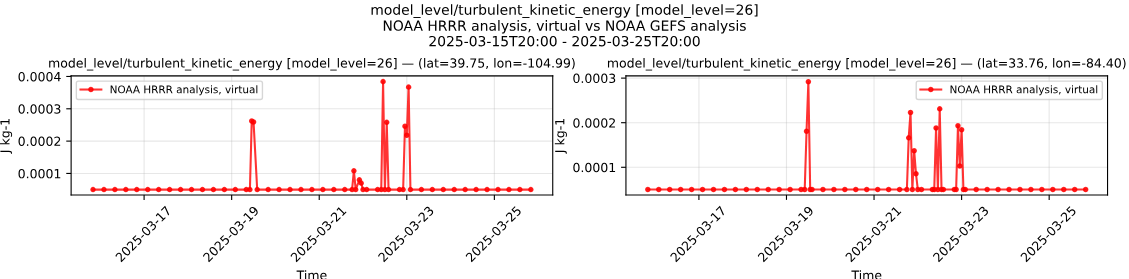 The image size is (1129, 279). Describe the element at coordinates (39, 76) in the screenshot. I see `y-tick-label: 0.0004` at that location.